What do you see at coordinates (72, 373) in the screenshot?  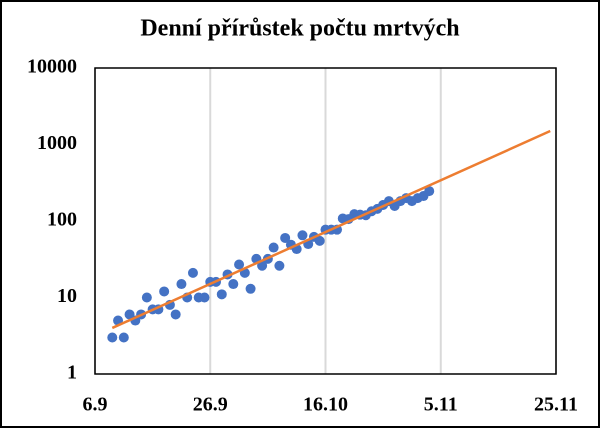 I see `y-tick-label: 1` at bounding box center [72, 373].